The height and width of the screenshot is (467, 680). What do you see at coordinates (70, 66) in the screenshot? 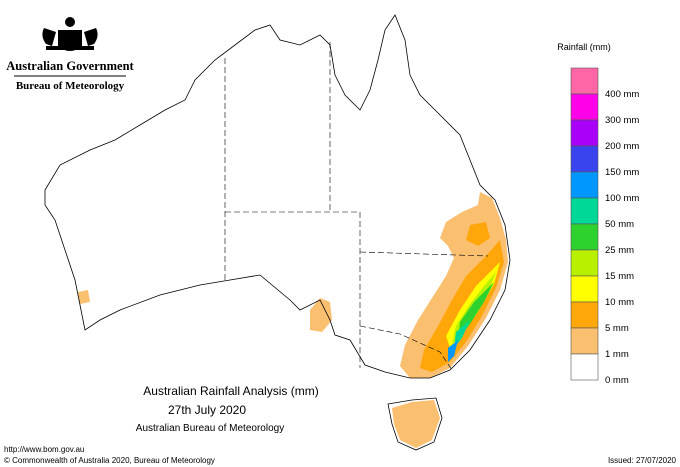
I see `agency-name: Australian Government` at bounding box center [70, 66].